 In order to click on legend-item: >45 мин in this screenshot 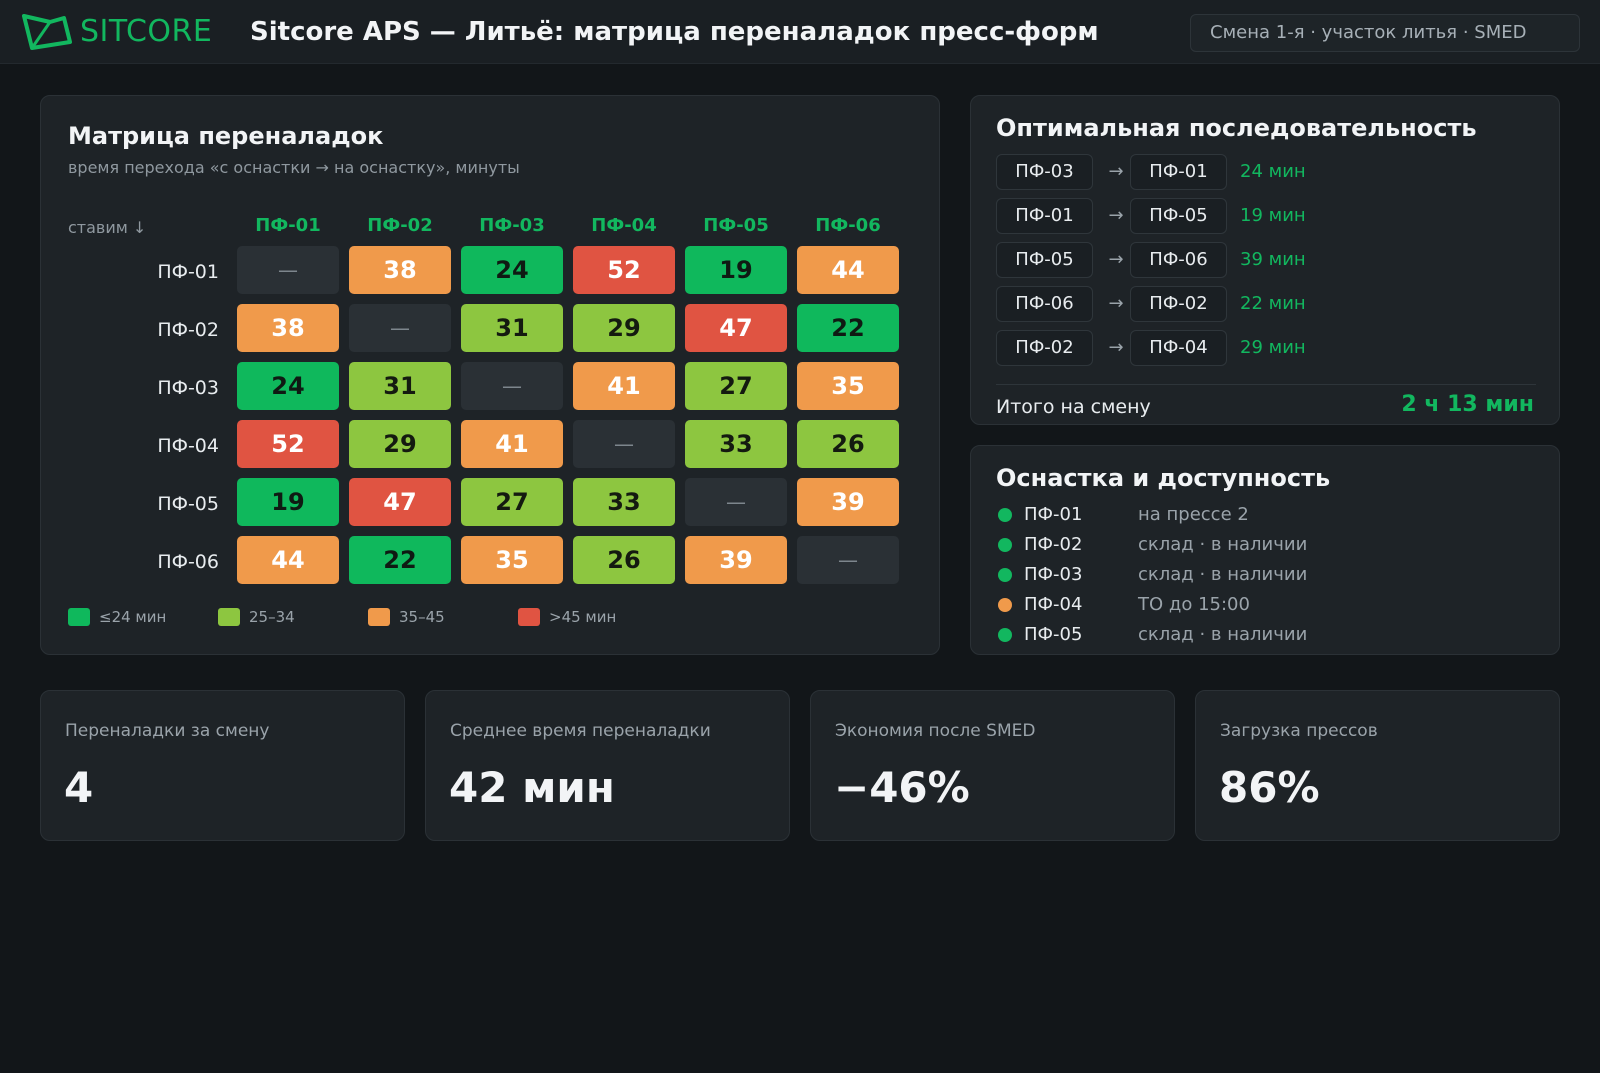, I will do `click(567, 617)`.